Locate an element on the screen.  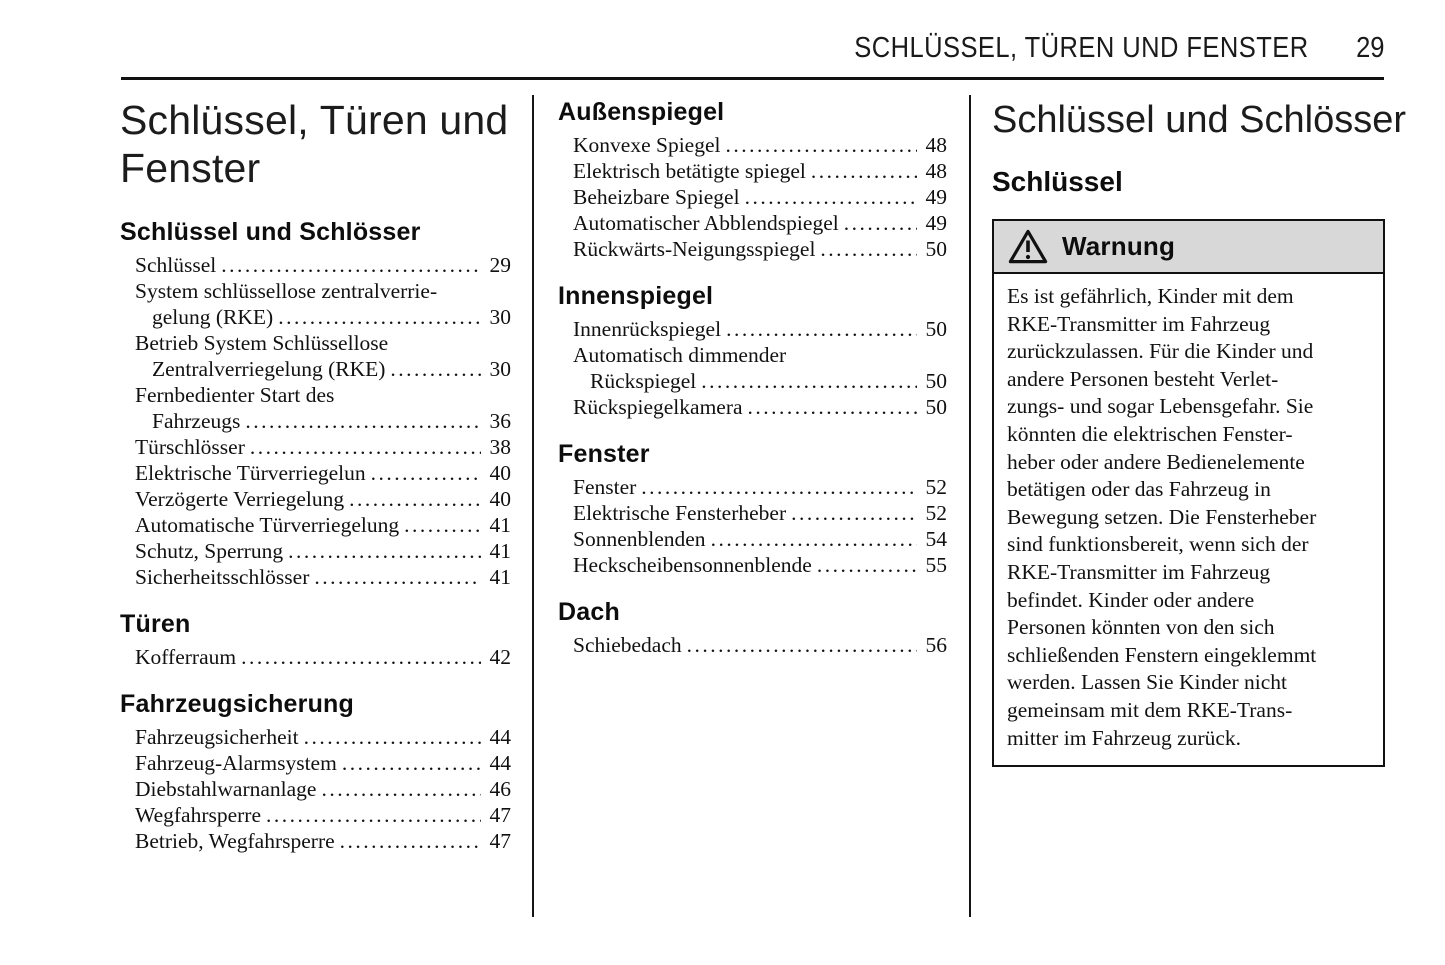
toc-entry-line: Automatischer Abblendspiegel 49 is located at coordinates (752, 223).